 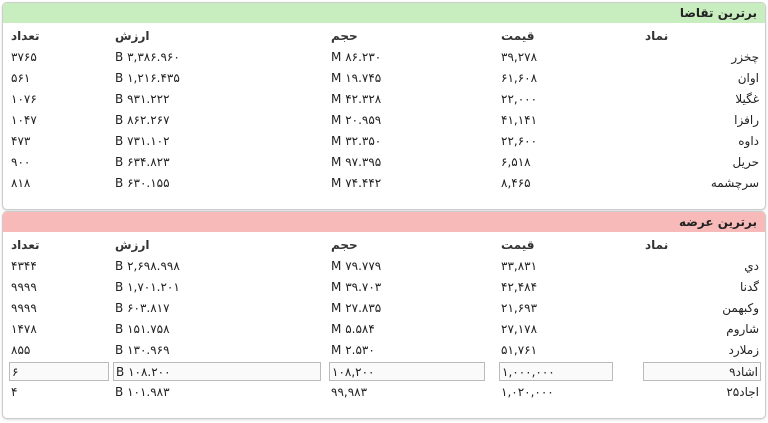 I want to click on count-cell: ۸۱۸, so click(x=21, y=183).